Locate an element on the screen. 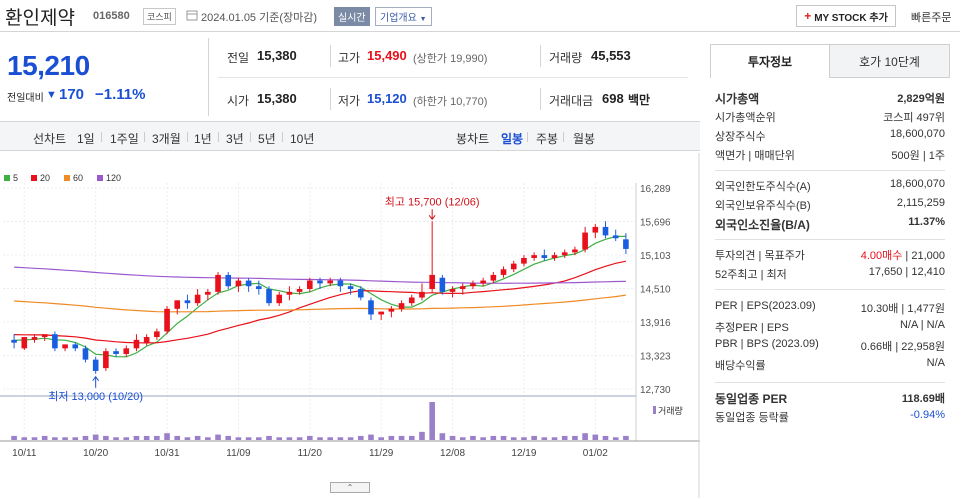 This screenshot has width=960, height=500. period-5y: 5년 is located at coordinates (267, 139).